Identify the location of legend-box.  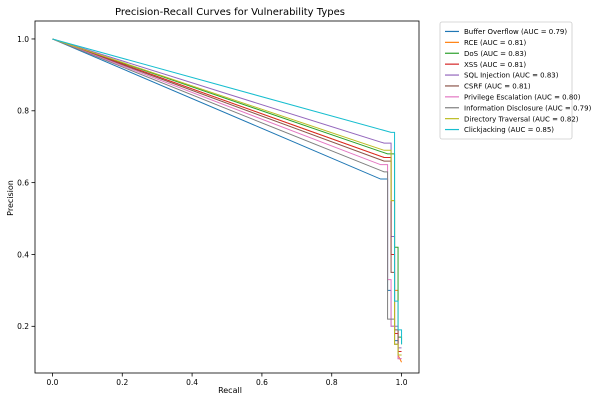
(506, 80).